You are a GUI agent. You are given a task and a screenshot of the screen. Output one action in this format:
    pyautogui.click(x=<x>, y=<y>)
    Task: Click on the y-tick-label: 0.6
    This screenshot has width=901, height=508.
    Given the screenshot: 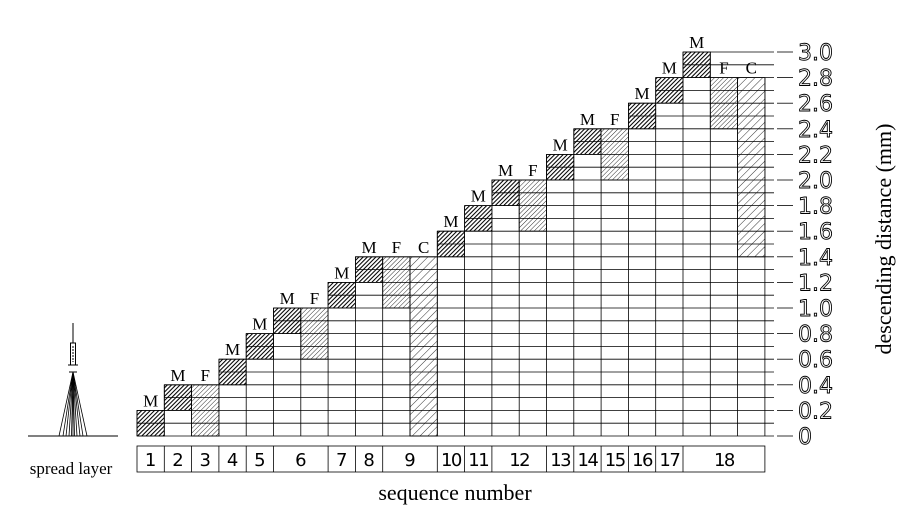 What is the action you would take?
    pyautogui.click(x=815, y=360)
    